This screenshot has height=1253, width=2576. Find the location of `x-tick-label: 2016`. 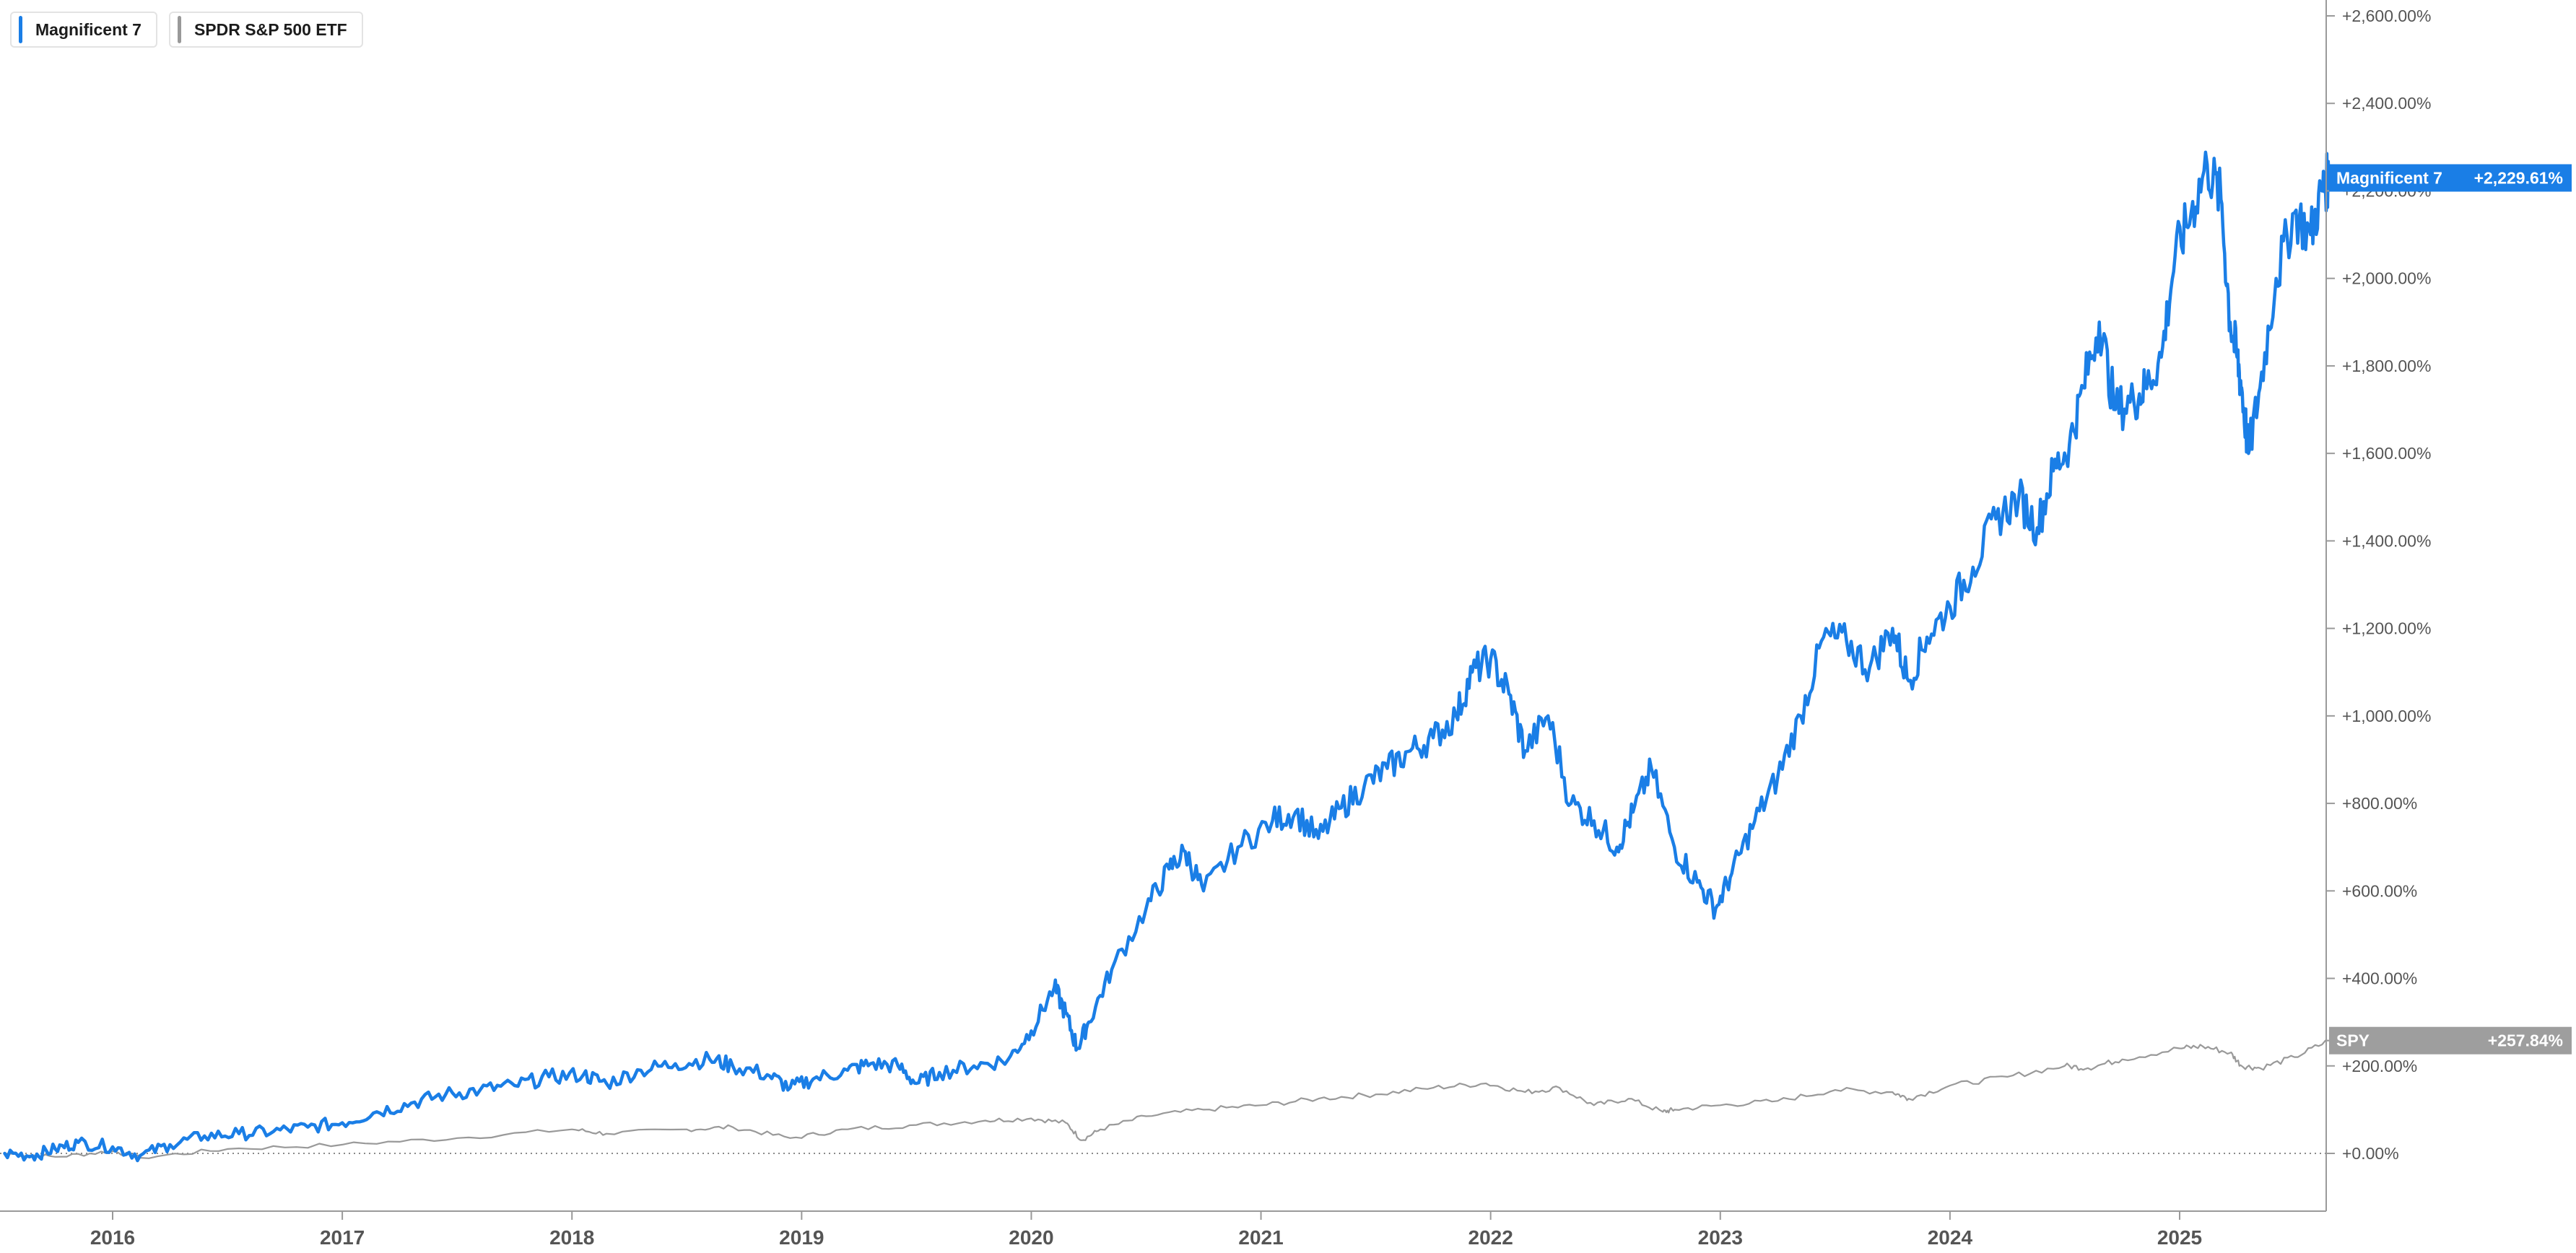

x-tick-label: 2016 is located at coordinates (112, 1237).